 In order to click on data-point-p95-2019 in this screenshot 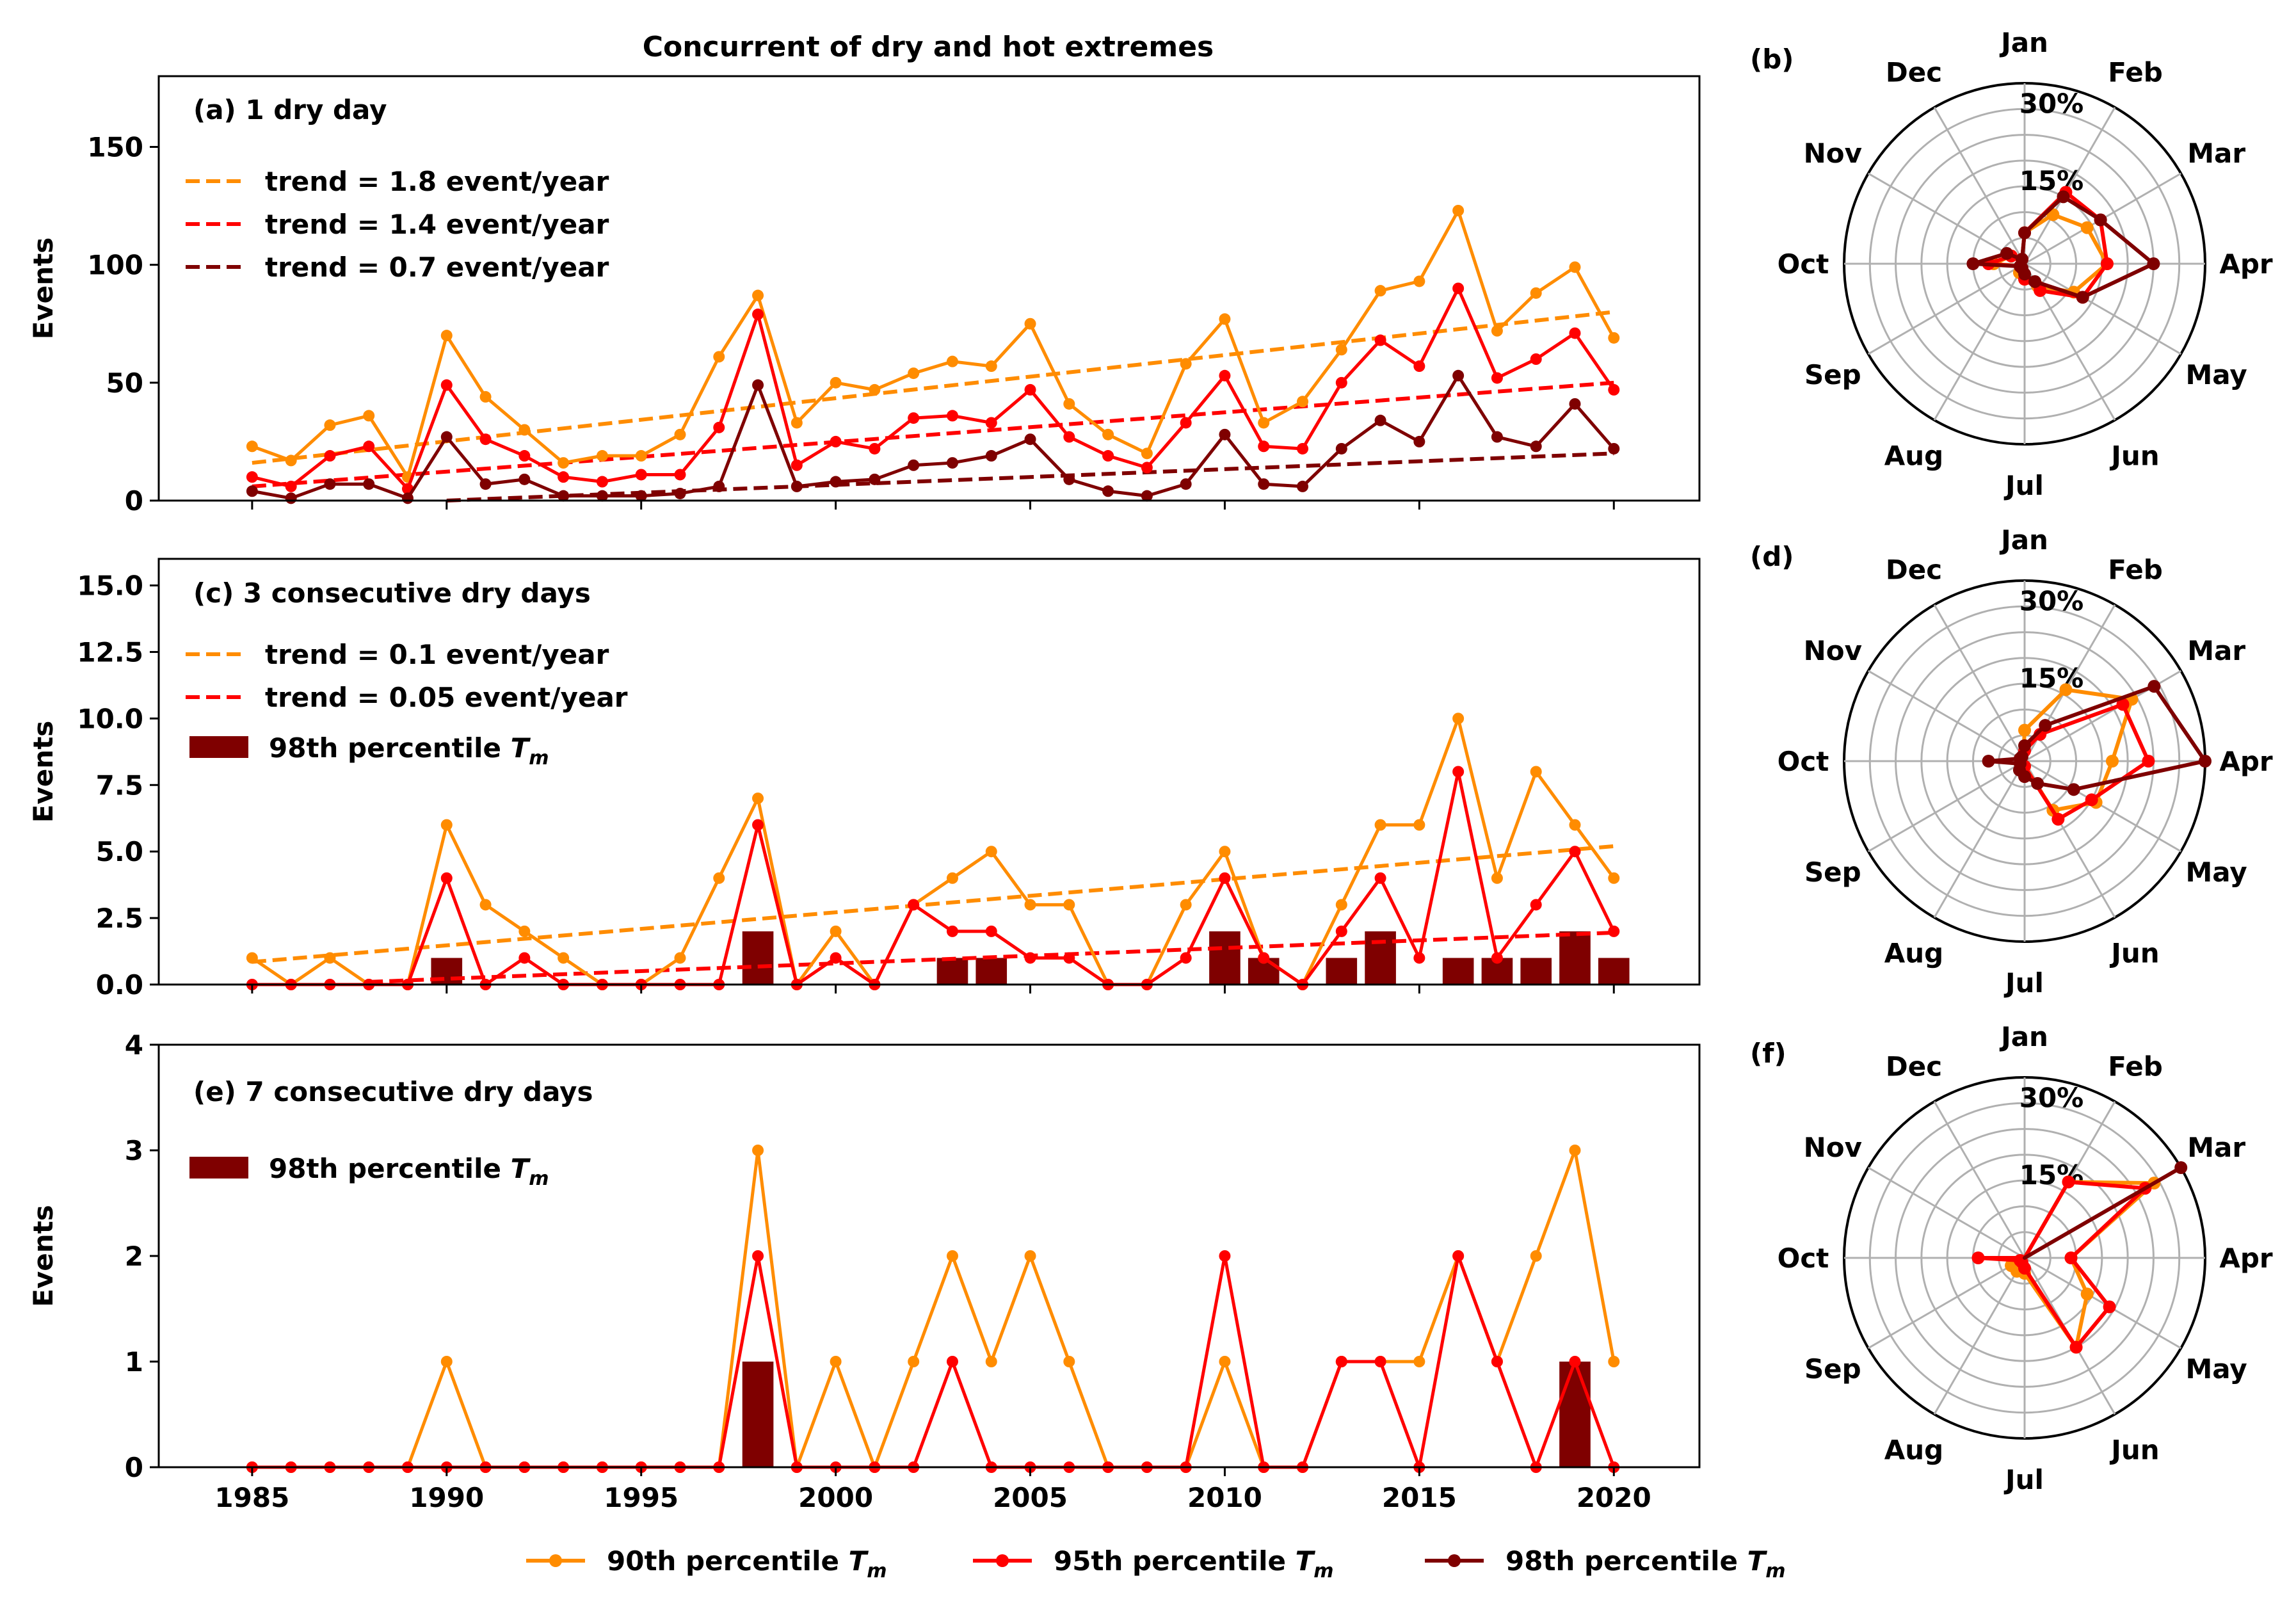, I will do `click(1575, 333)`.